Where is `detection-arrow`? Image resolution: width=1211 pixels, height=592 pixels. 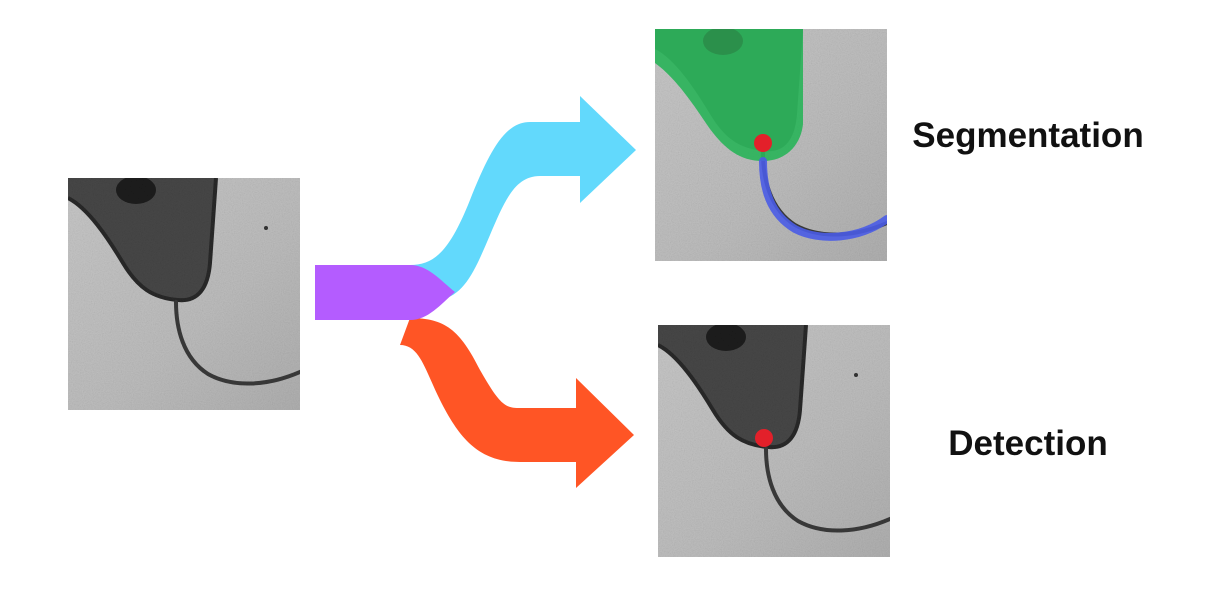
detection-arrow is located at coordinates (517, 403).